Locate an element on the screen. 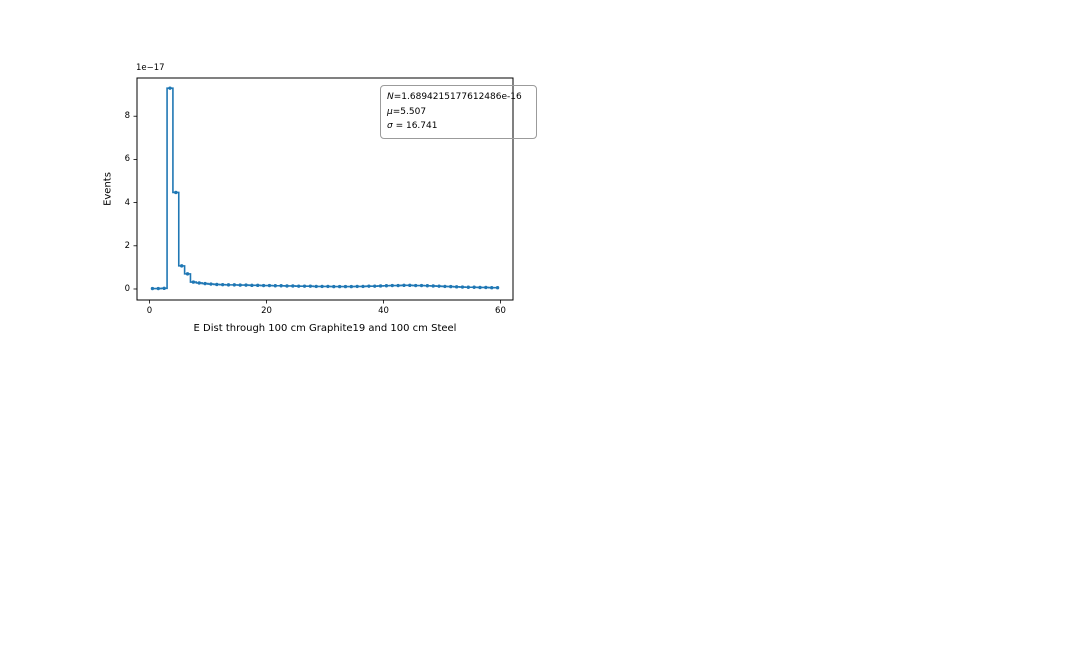 Image resolution: width=1080 pixels, height=648 pixels. y-tick-label: 4 is located at coordinates (127, 202).